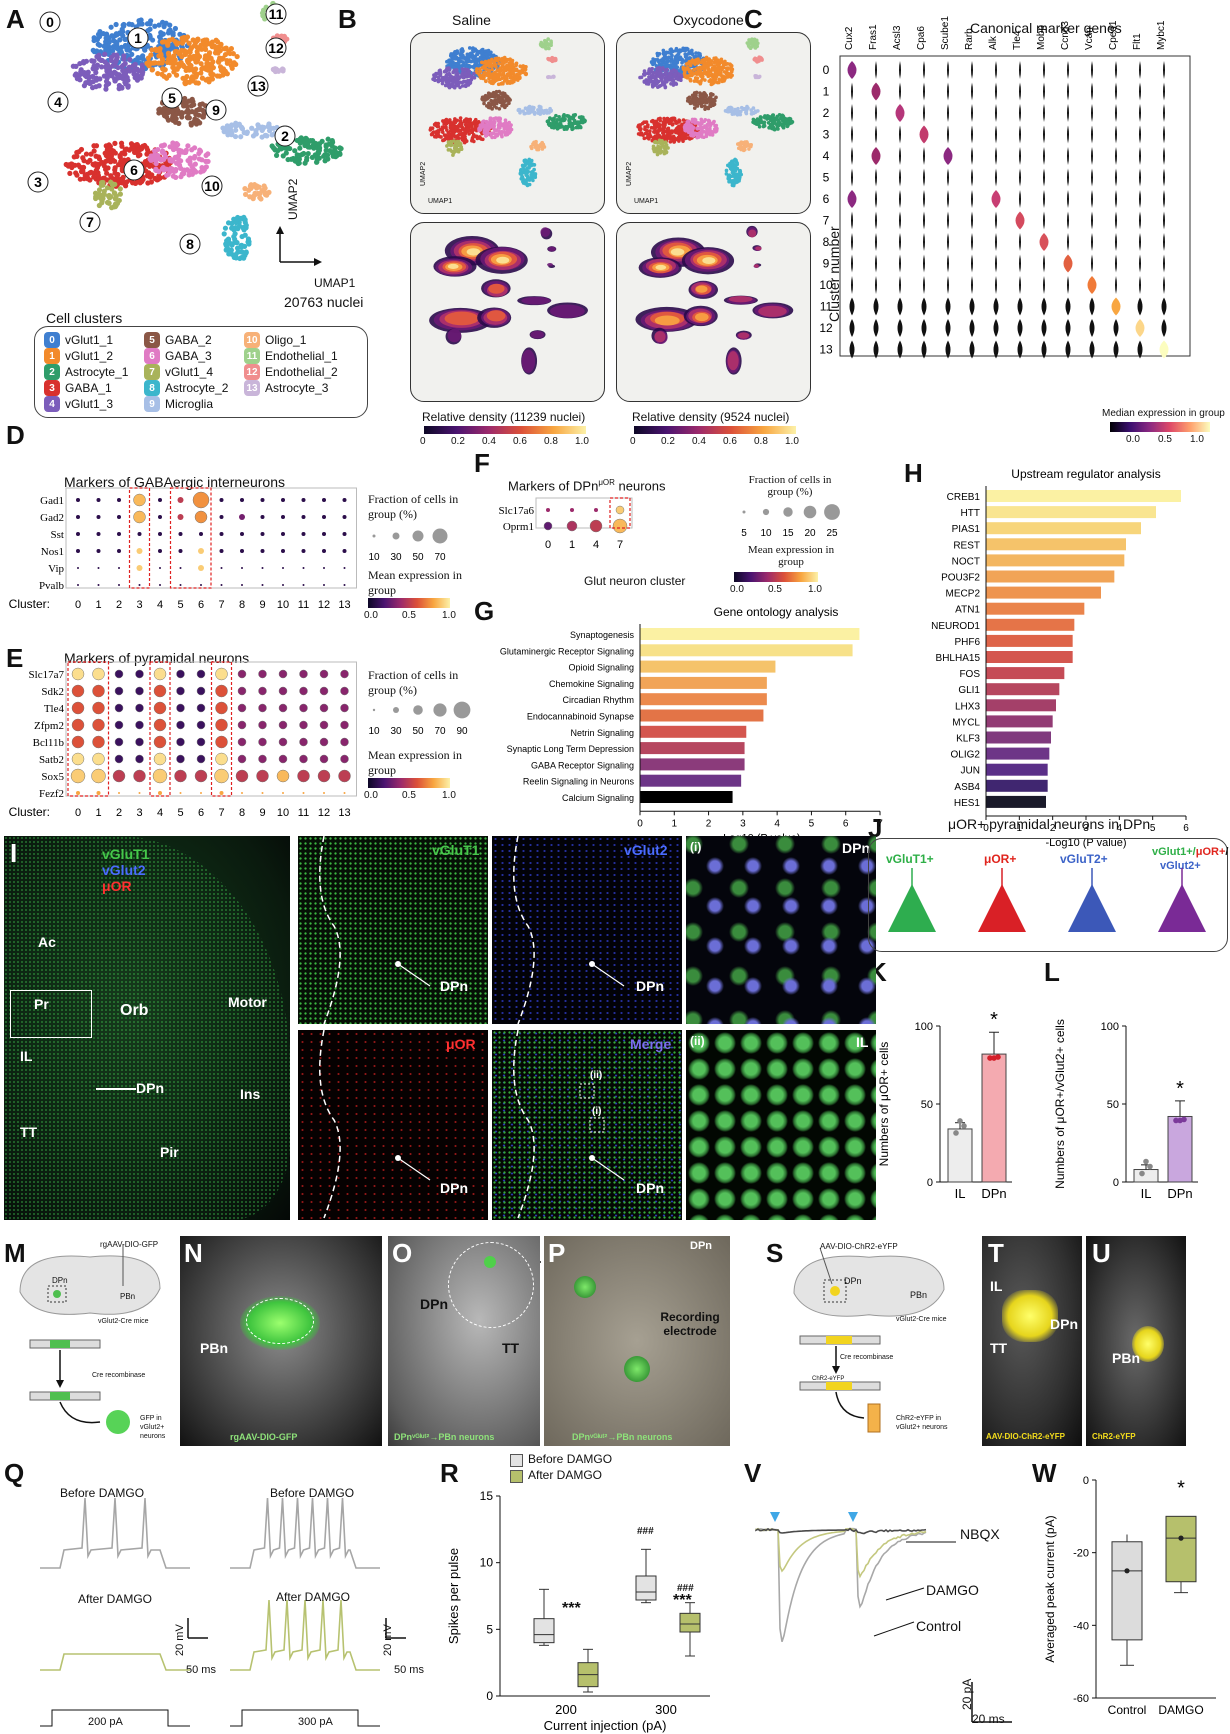 The image size is (1230, 1734). What do you see at coordinates (1052, 972) in the screenshot?
I see `panel-label-l: L` at bounding box center [1052, 972].